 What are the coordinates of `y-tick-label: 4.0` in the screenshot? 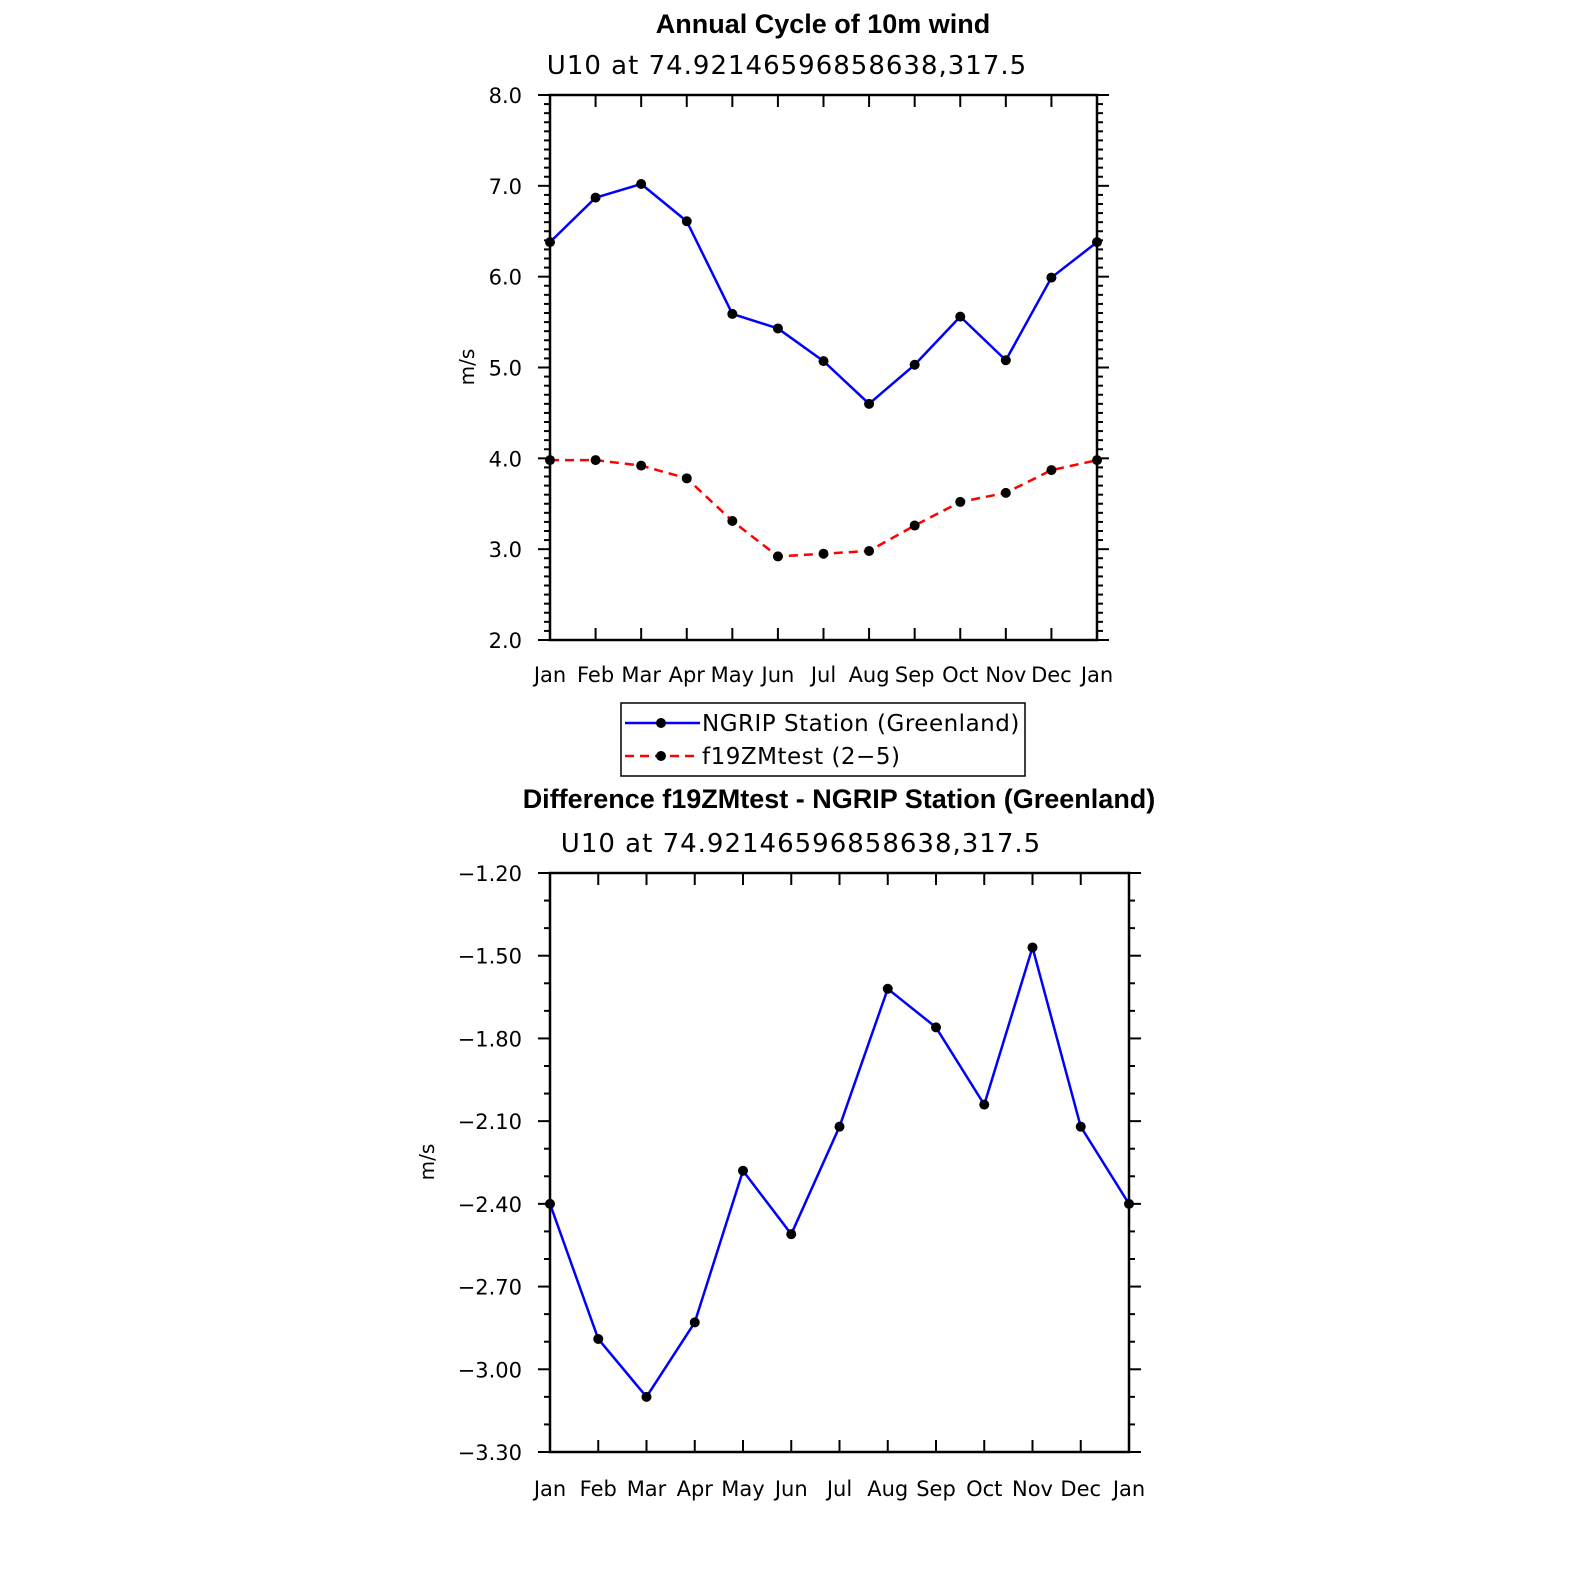 It's located at (505, 459).